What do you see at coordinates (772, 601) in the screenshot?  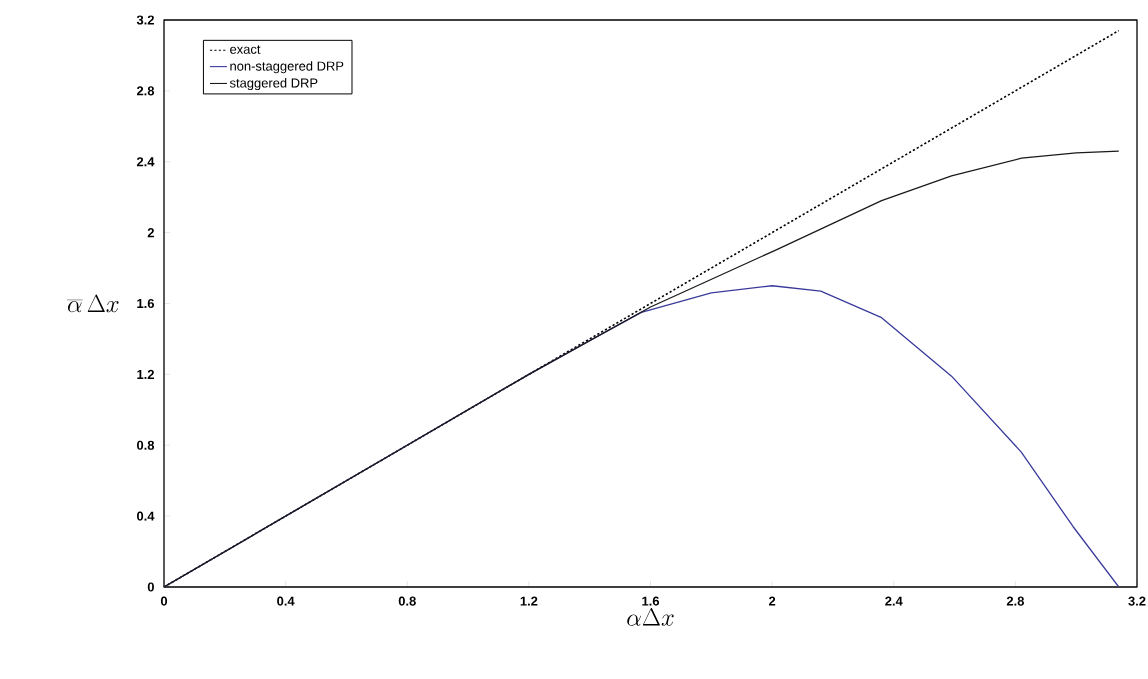 I see `x-tick-label: 2` at bounding box center [772, 601].